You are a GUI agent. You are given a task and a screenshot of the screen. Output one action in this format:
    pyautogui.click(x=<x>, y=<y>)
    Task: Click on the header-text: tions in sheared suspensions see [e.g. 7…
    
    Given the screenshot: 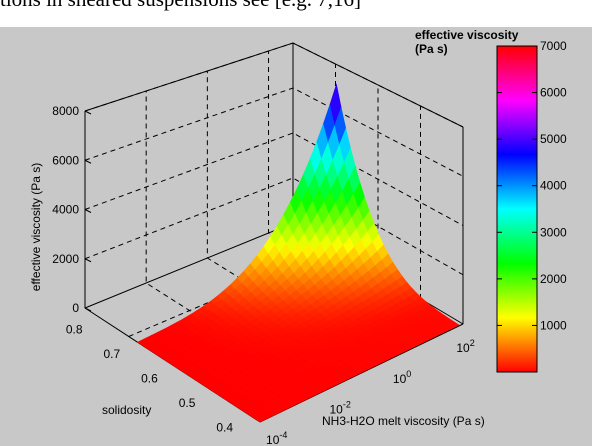 What is the action you would take?
    pyautogui.click(x=296, y=6)
    